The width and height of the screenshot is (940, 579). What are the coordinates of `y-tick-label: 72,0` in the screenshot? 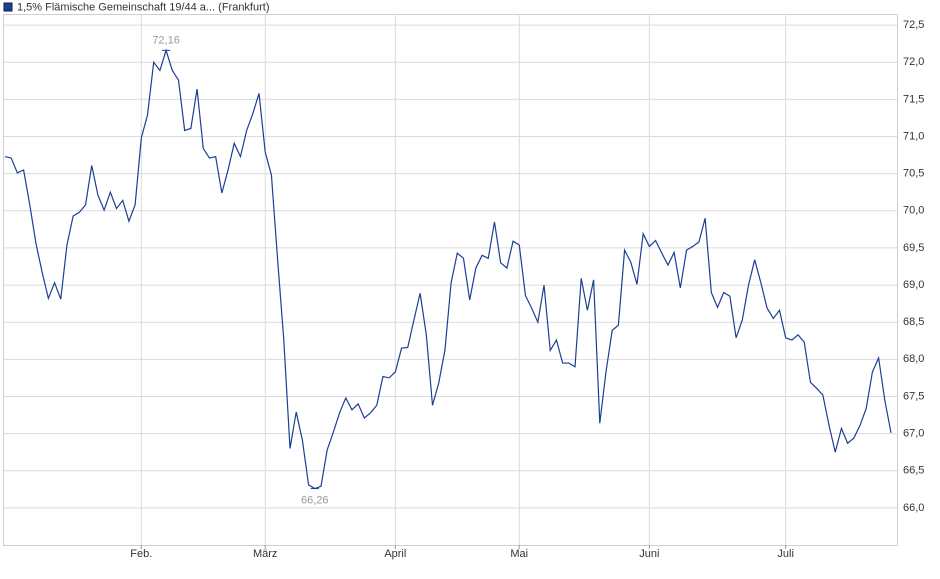 It's located at (913, 62).